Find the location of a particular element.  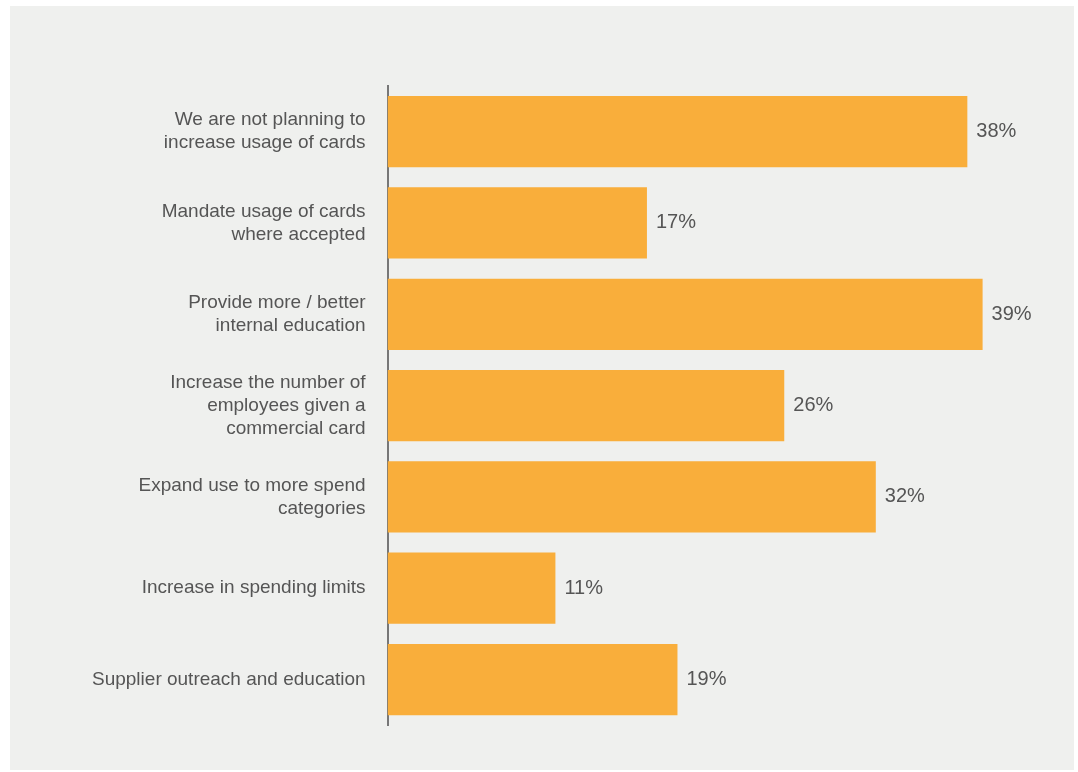

data-label: 39% is located at coordinates (1011, 312).